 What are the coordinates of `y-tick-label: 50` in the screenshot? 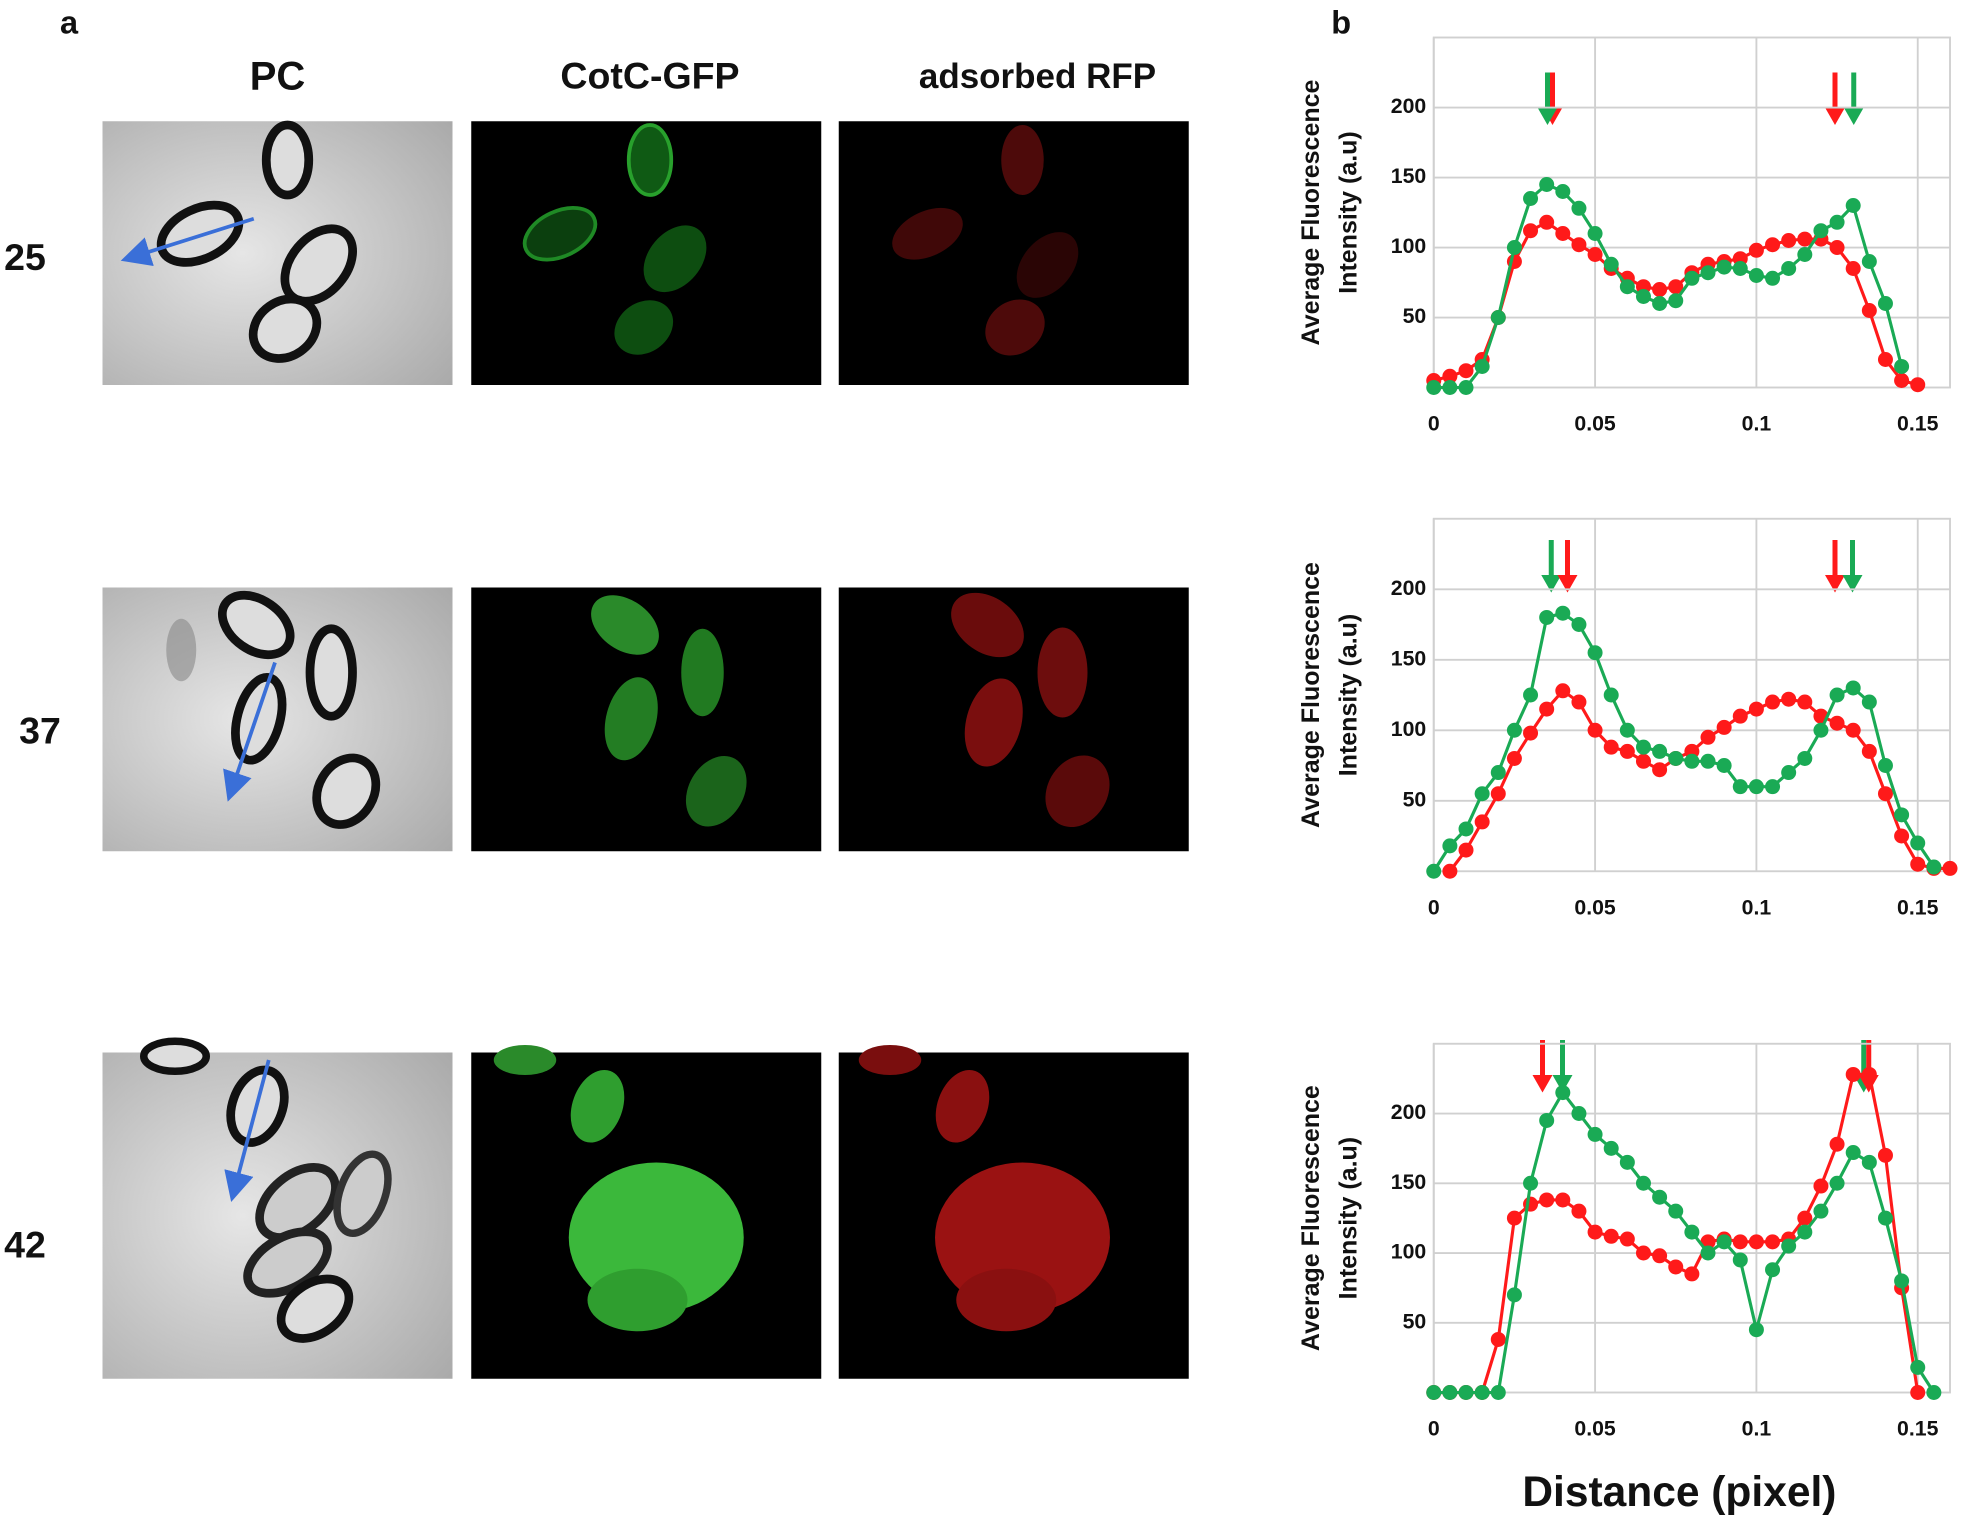 It's located at (1415, 1321).